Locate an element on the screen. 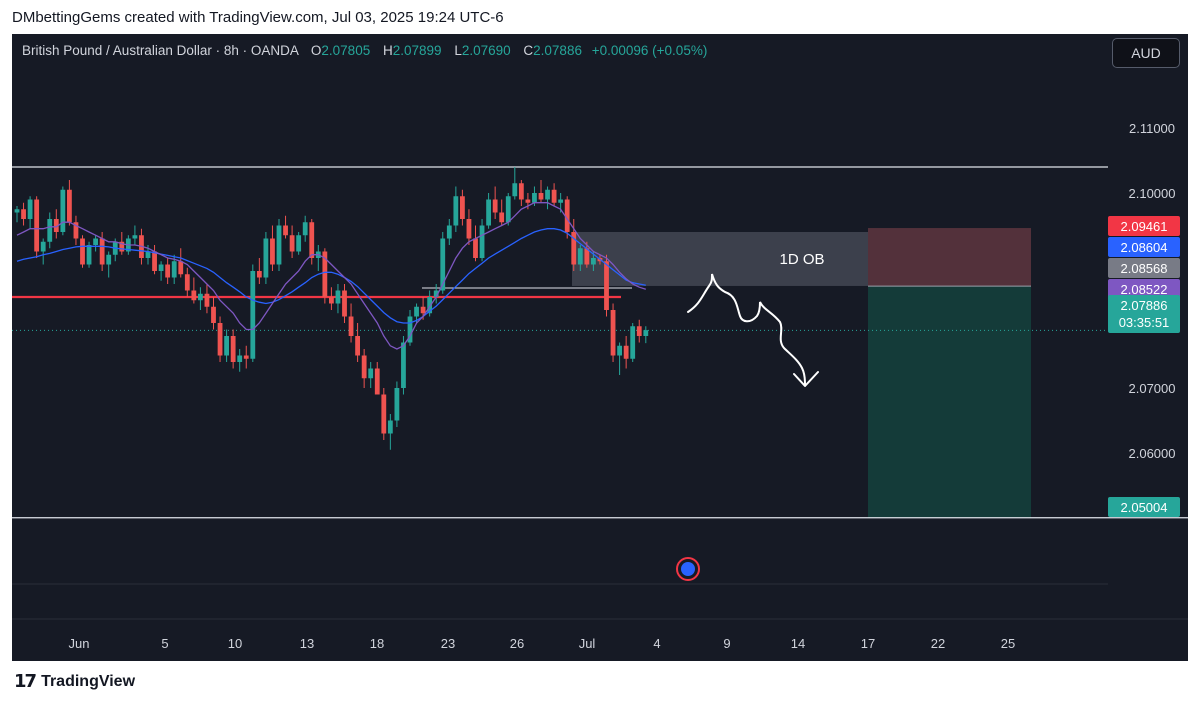 The image size is (1200, 703). tradingview-brand: 17 TradingView is located at coordinates (74, 681).